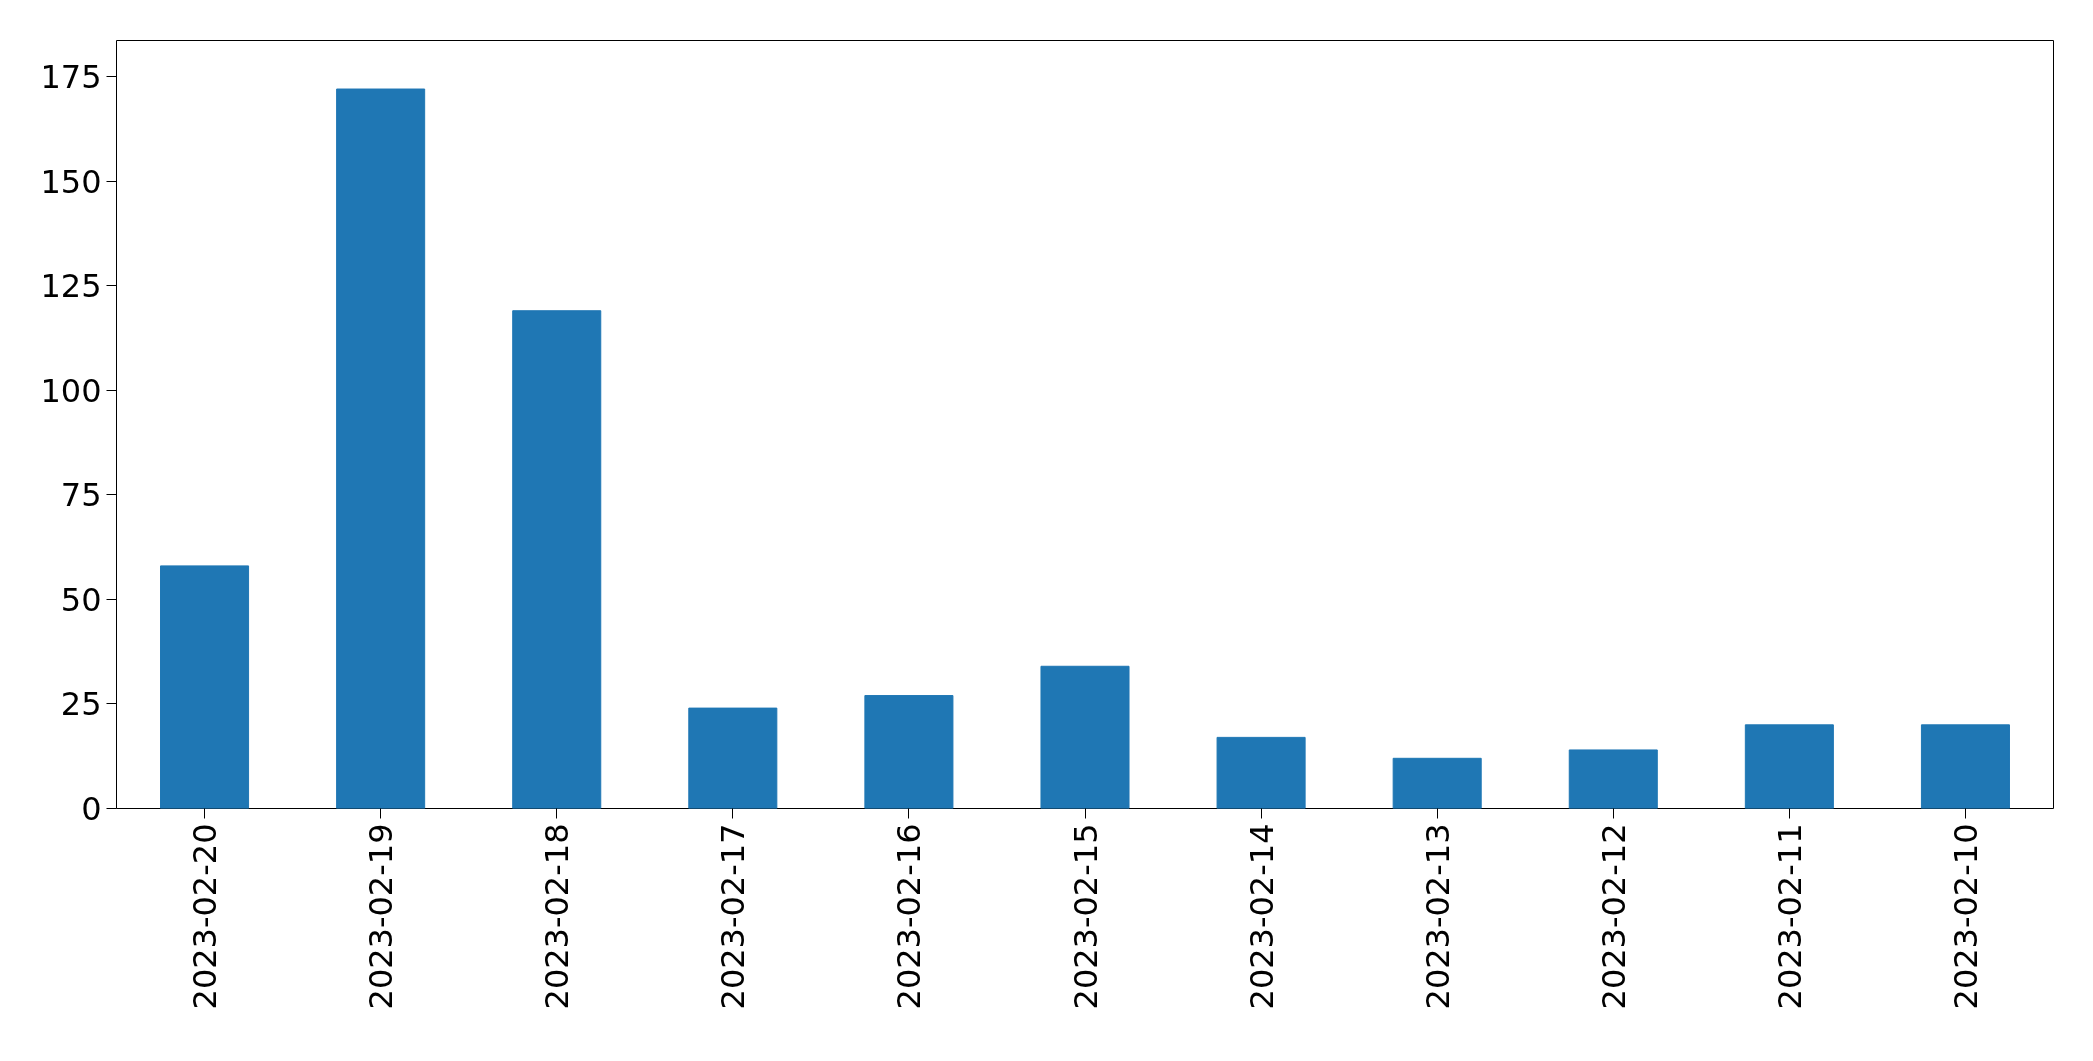  What do you see at coordinates (81, 495) in the screenshot?
I see `y-tick-label: 75` at bounding box center [81, 495].